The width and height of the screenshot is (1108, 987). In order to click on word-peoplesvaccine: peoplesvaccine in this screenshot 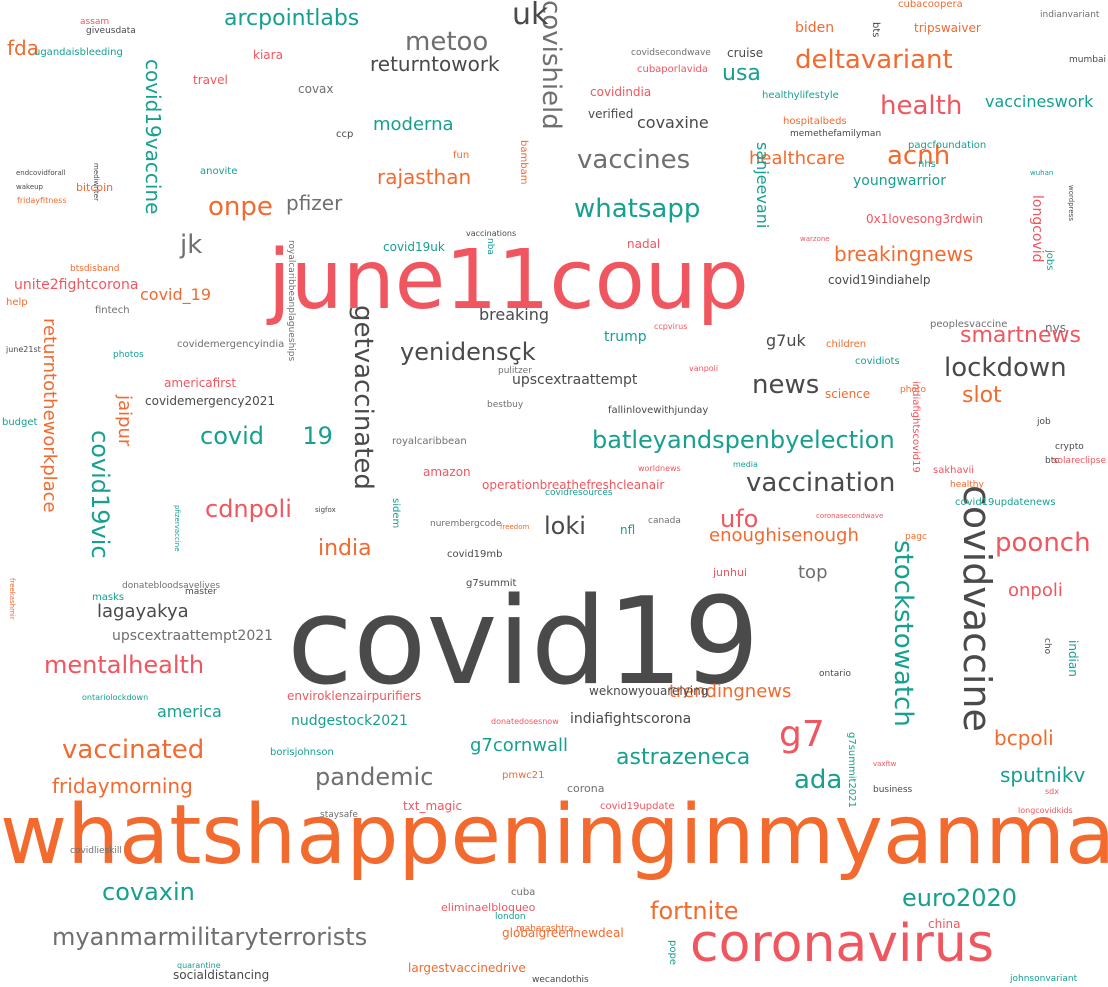, I will do `click(969, 324)`.